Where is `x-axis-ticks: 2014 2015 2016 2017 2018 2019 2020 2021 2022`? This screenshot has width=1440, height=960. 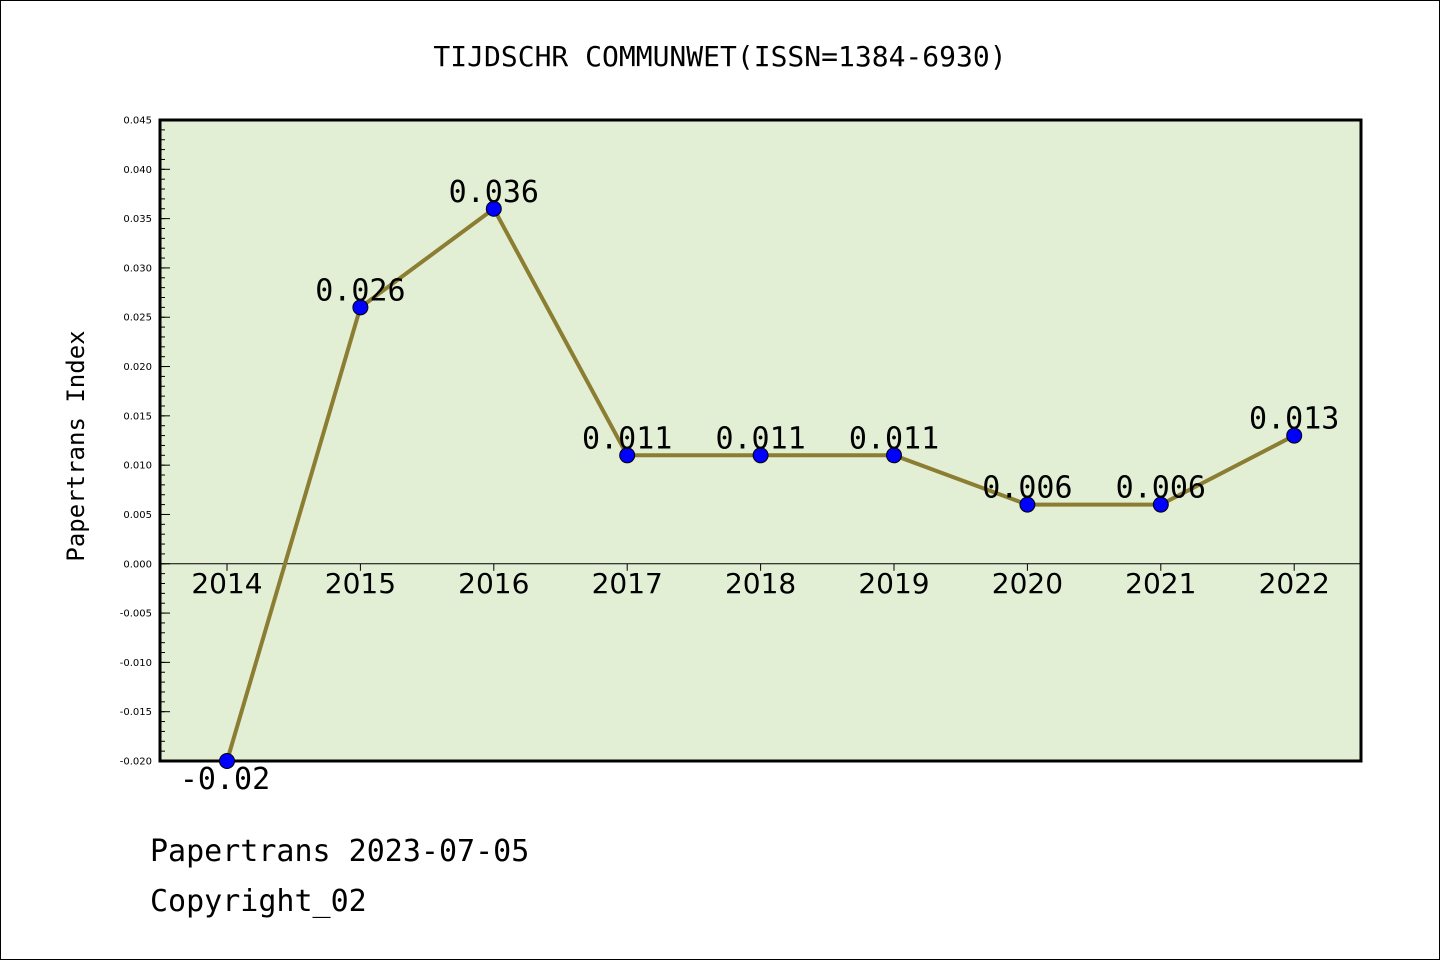
x-axis-ticks: 2014 2015 2016 2017 2018 2019 2020 2021 2022 is located at coordinates (760, 581).